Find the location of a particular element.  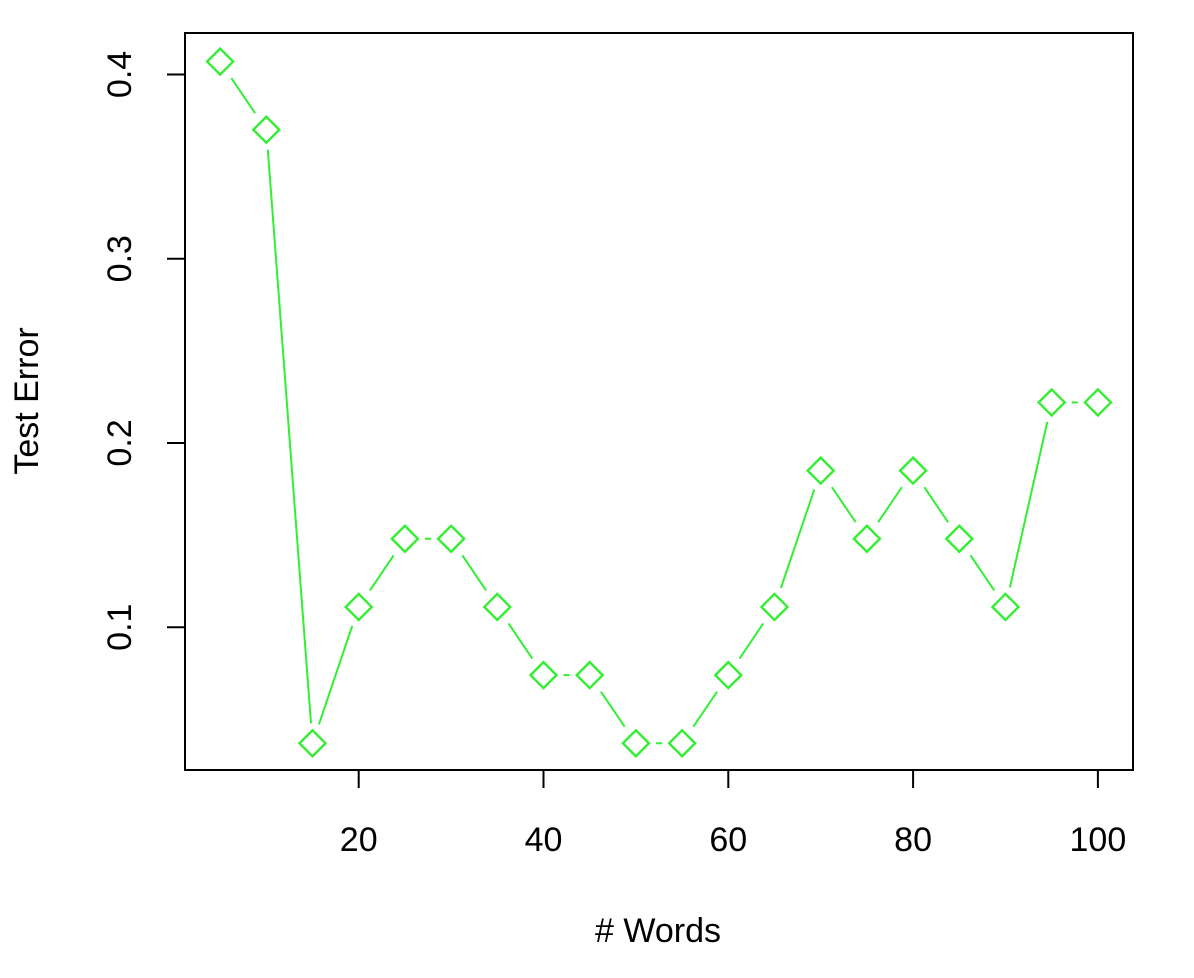

x-tick-label: 100 is located at coordinates (1098, 840).